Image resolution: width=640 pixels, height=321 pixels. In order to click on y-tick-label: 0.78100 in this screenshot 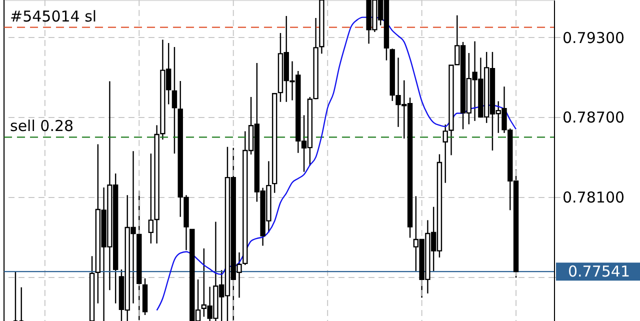, I will do `click(593, 197)`.